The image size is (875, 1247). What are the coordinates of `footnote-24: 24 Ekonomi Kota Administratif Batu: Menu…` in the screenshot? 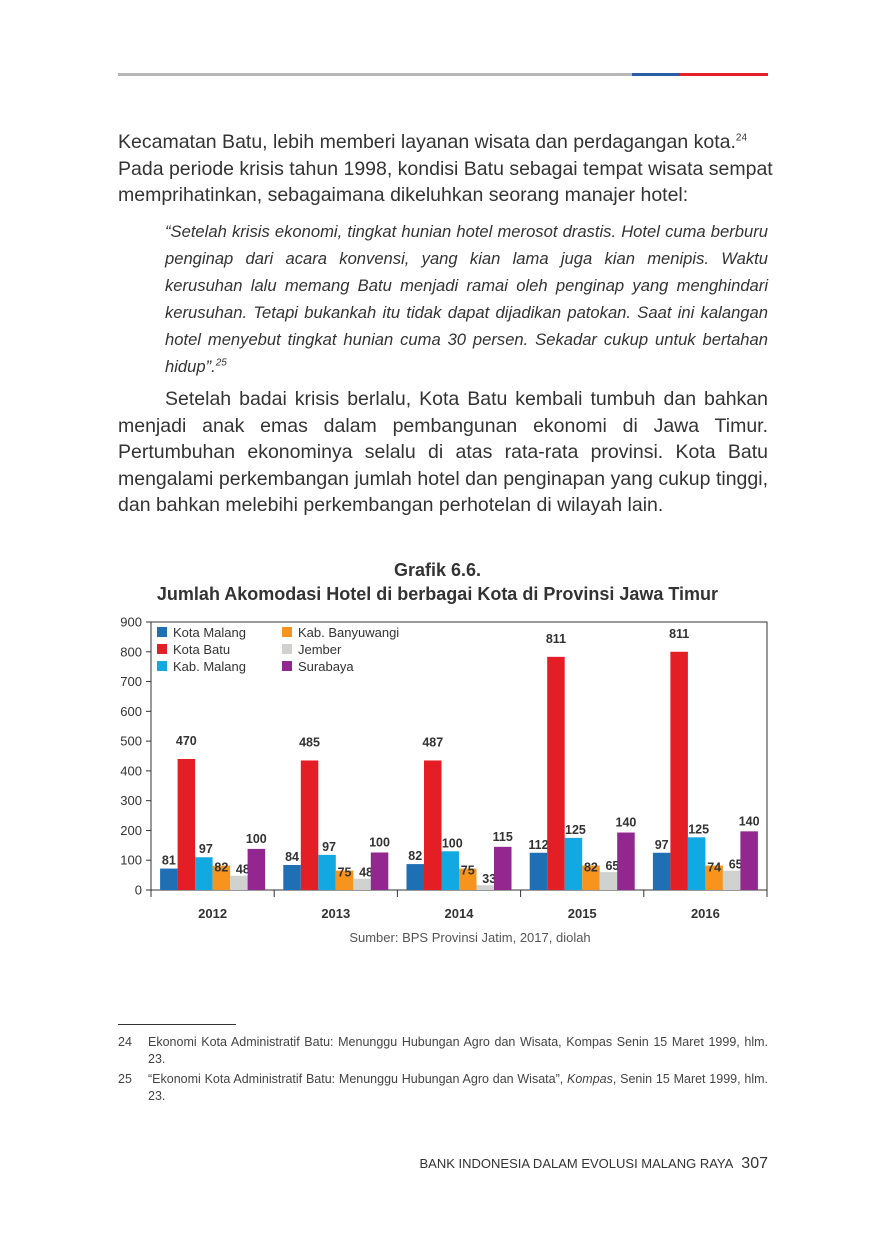 It's located at (443, 1051).